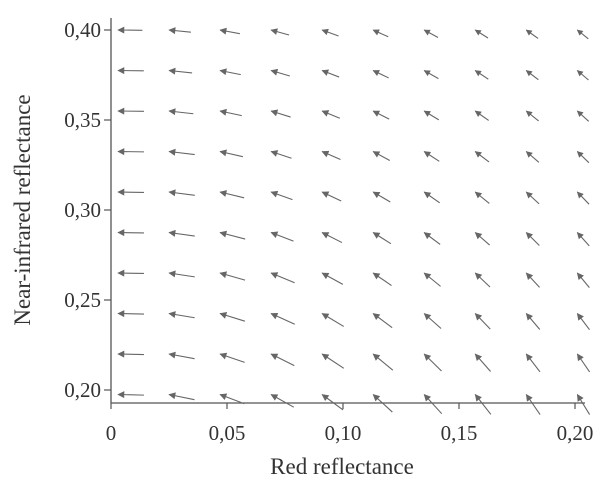  Describe the element at coordinates (342, 466) in the screenshot. I see `x-axis-title: Red reflectance` at that location.